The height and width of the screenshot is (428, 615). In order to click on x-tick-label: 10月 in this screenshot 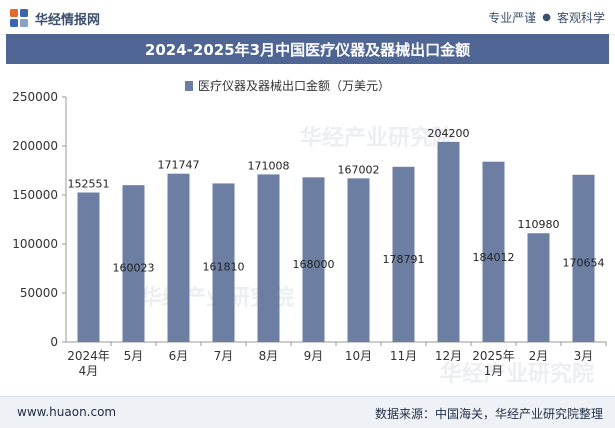, I will do `click(358, 356)`.